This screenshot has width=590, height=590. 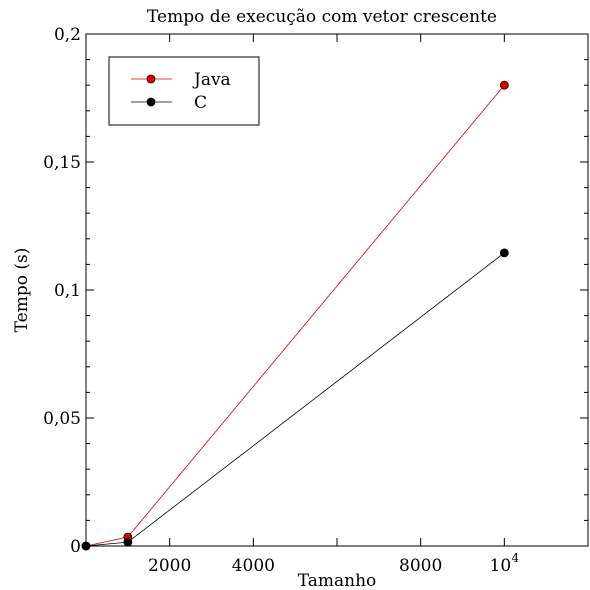 What do you see at coordinates (420, 566) in the screenshot?
I see `x-tick-label: 8000` at bounding box center [420, 566].